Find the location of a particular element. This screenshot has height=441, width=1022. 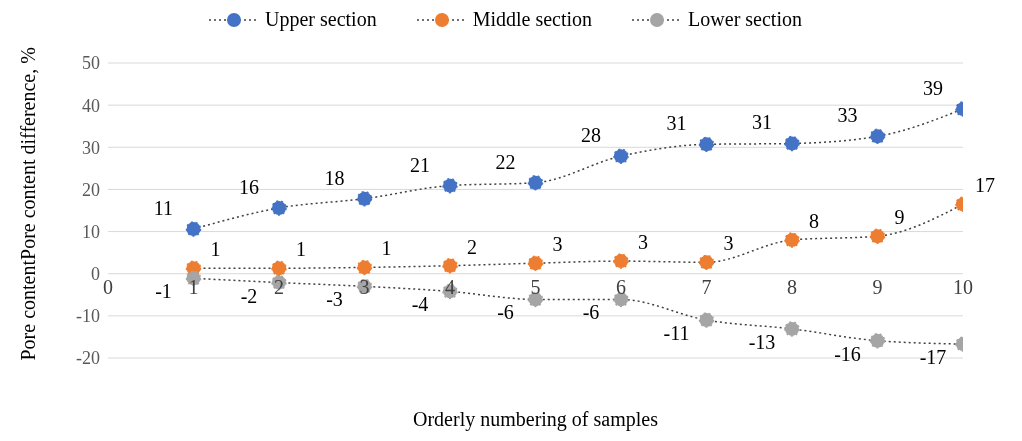

x-tick-label: 1 is located at coordinates (193, 286).